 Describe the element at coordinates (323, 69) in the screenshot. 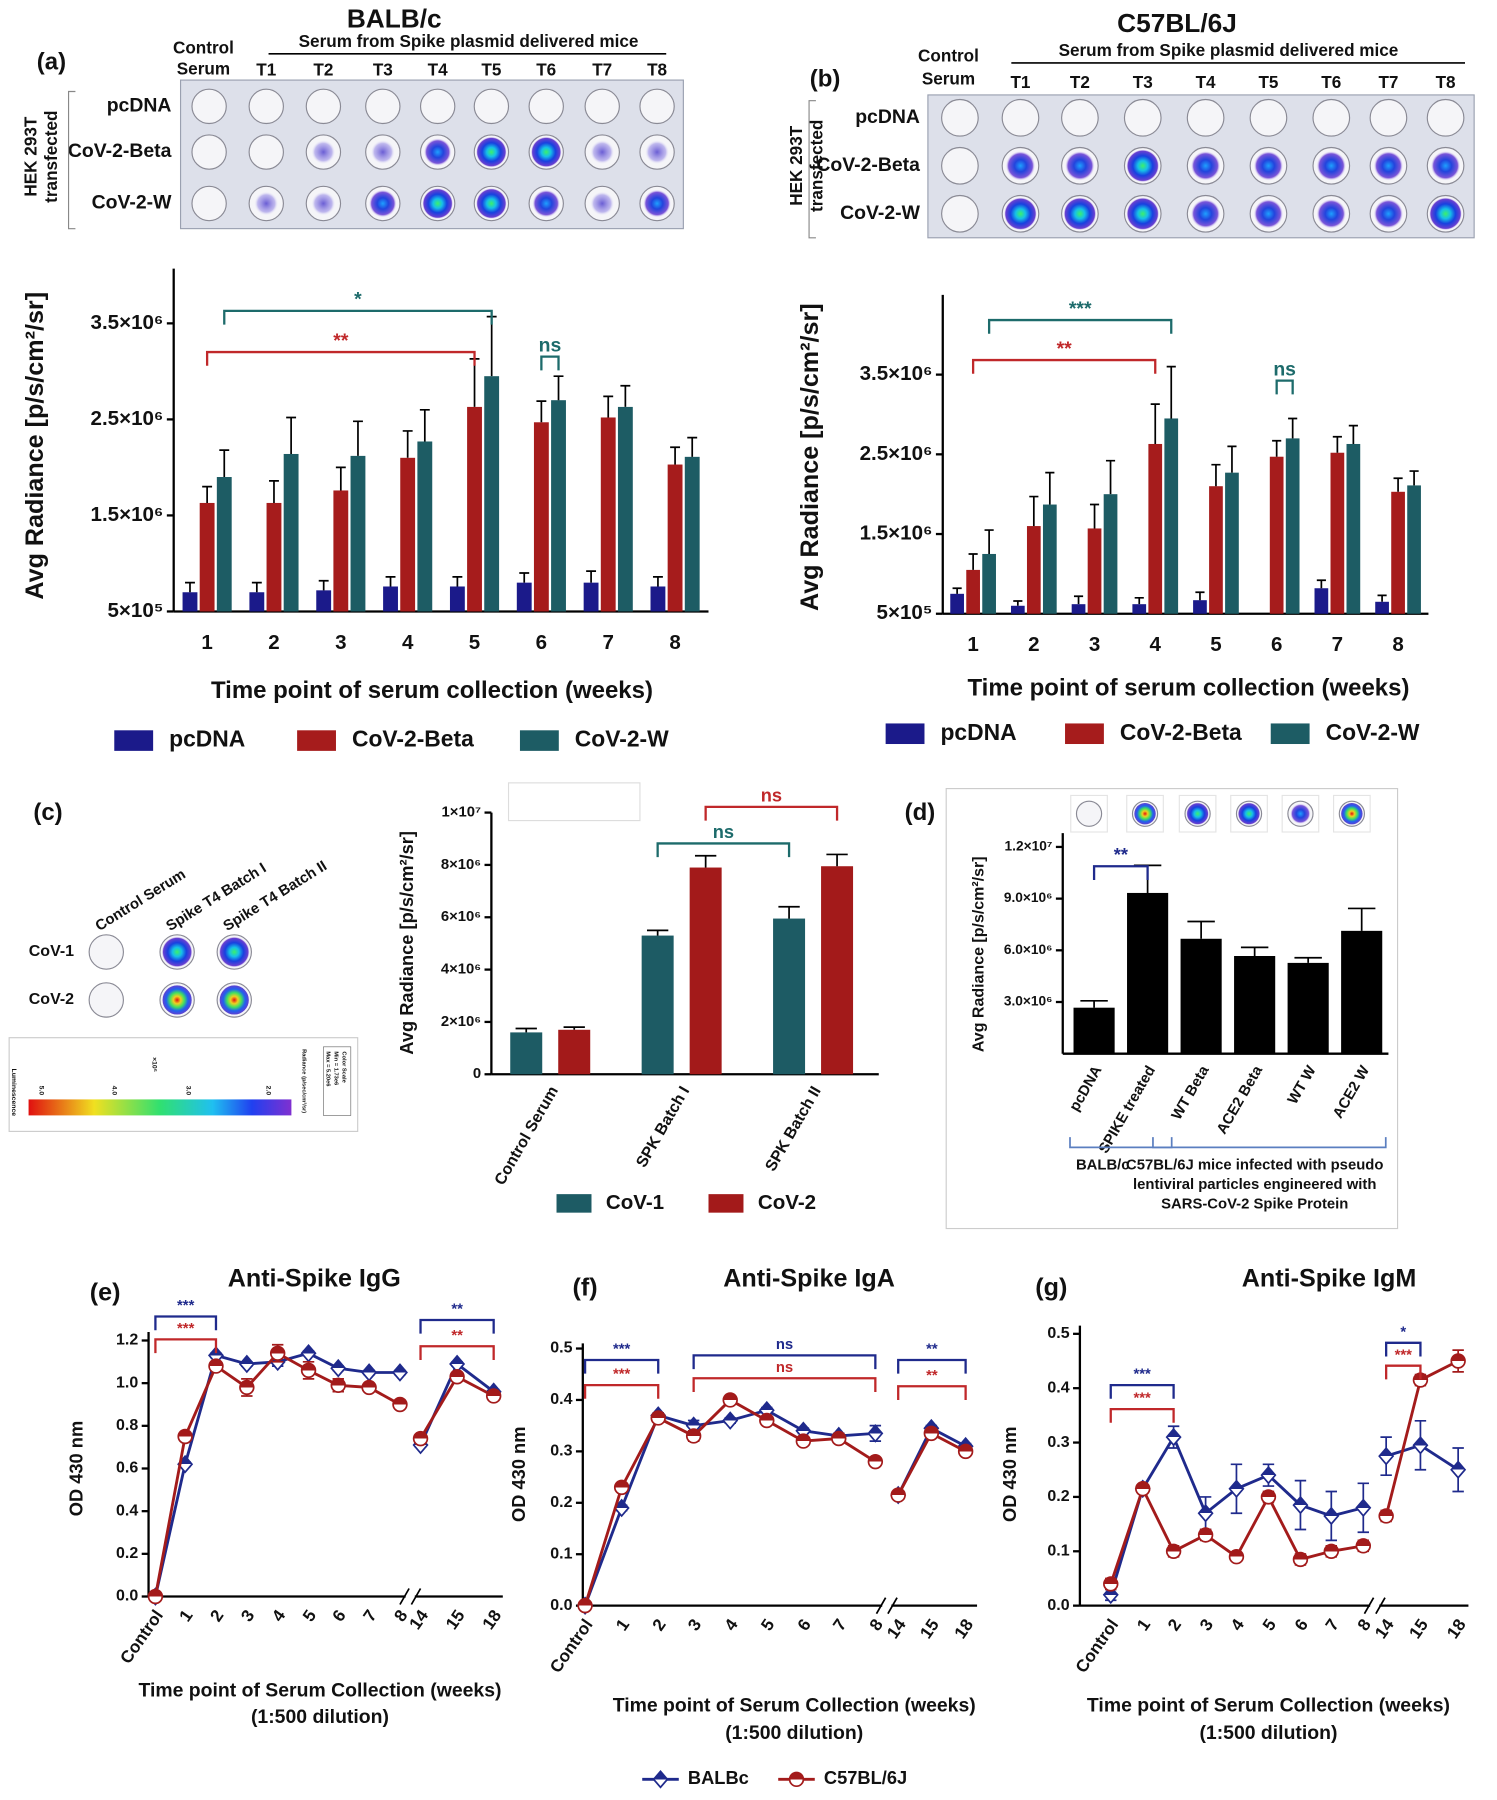

I see `column-label: T2` at that location.